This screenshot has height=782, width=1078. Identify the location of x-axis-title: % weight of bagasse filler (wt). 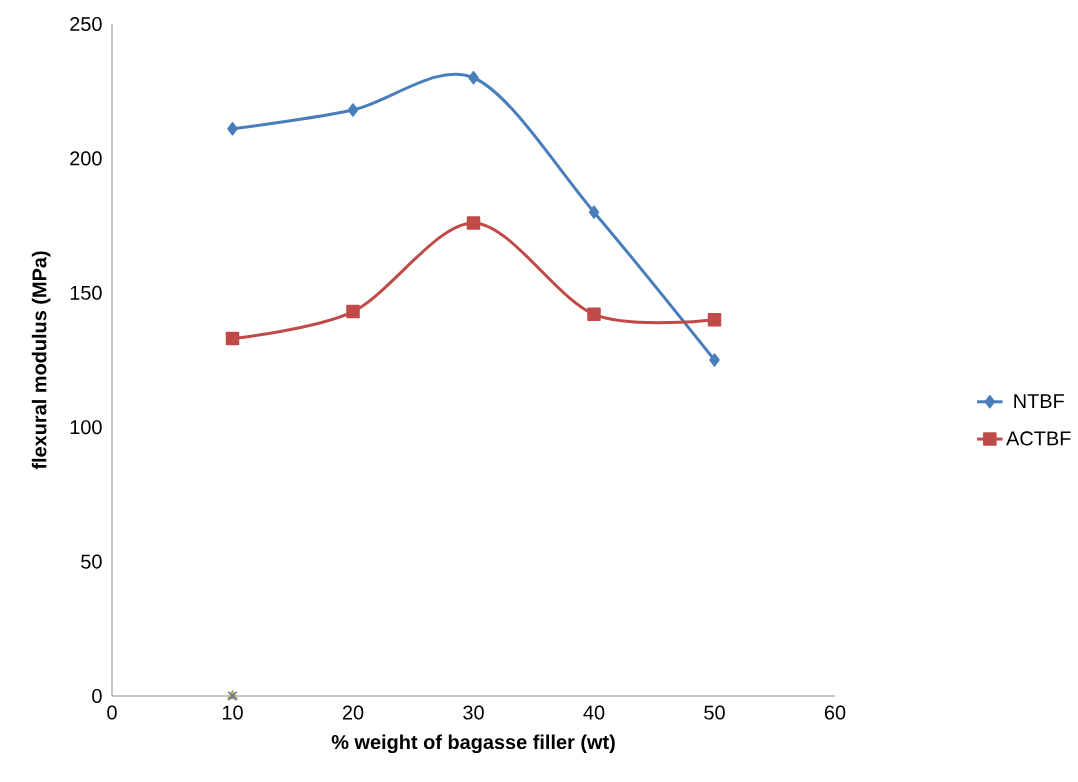
(473, 744).